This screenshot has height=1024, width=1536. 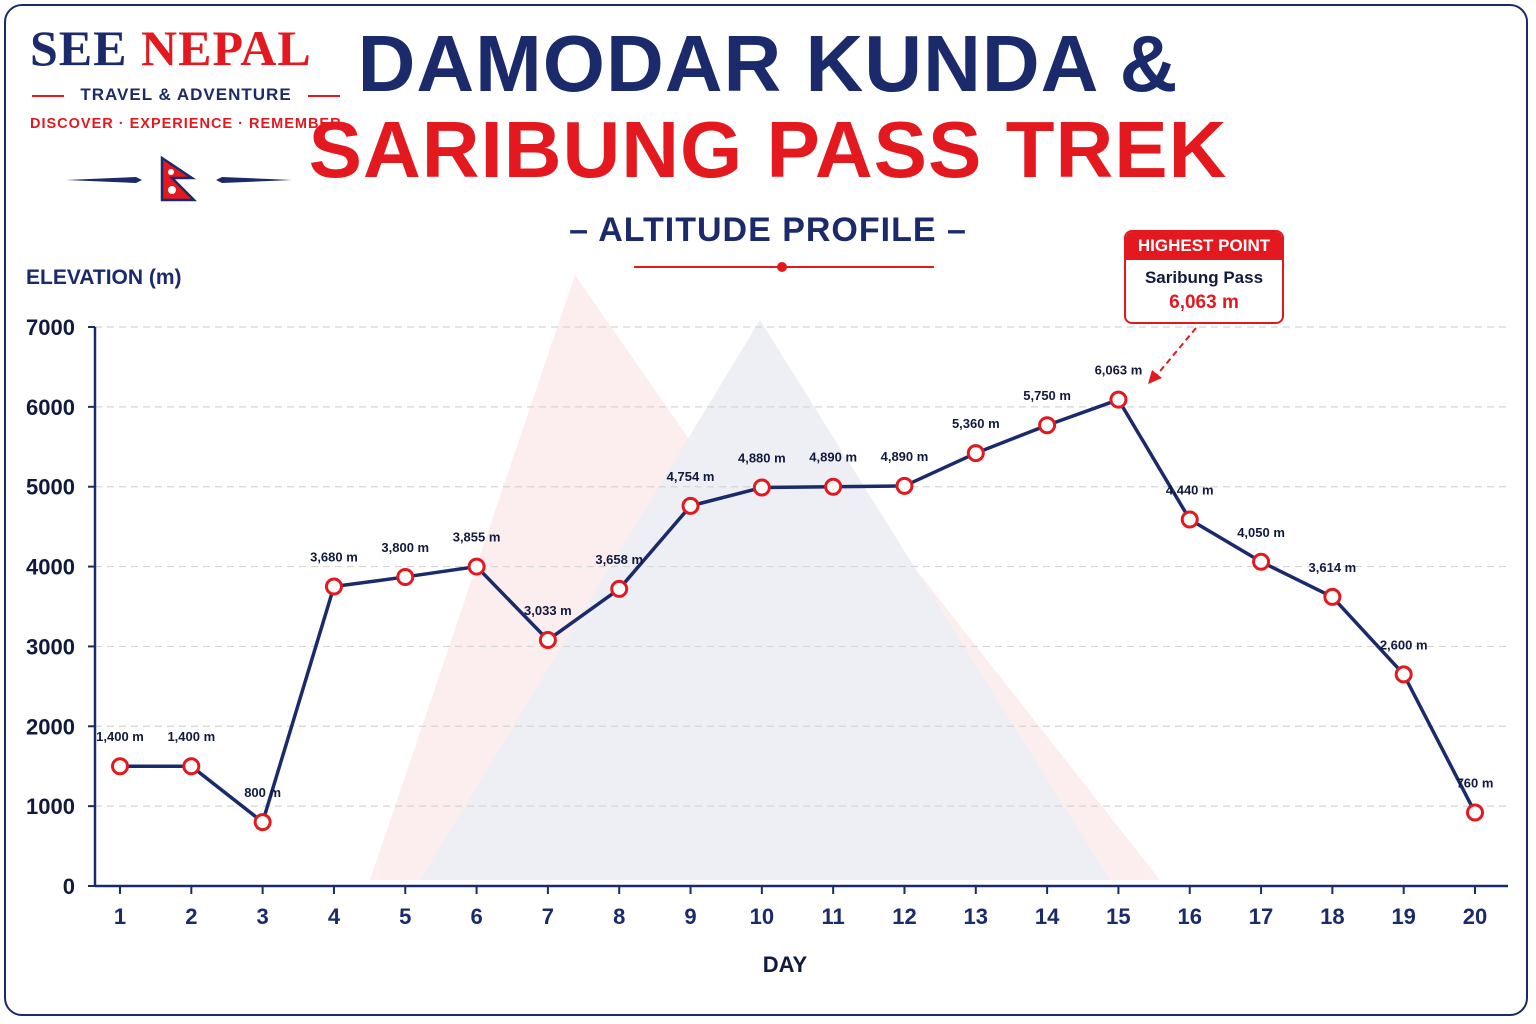 I want to click on subtitle-divider-dot, so click(x=782, y=267).